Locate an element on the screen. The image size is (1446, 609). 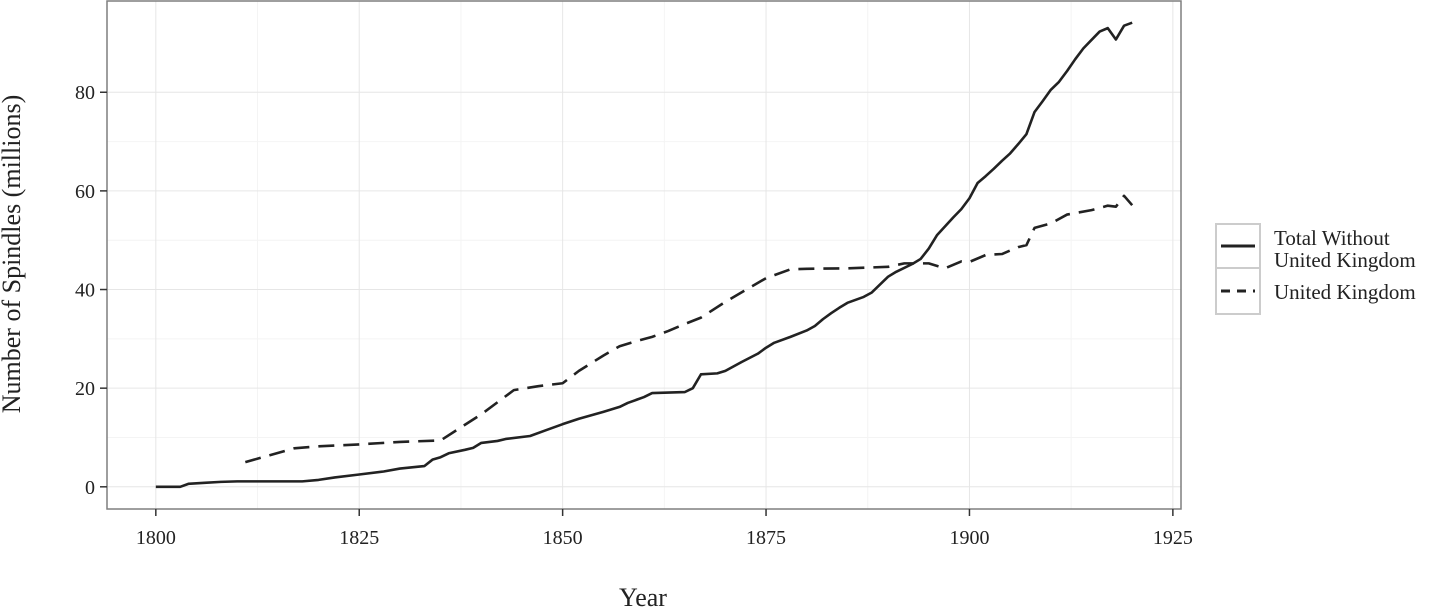
legend-label-total-line2: United Kingdom is located at coordinates (1345, 260).